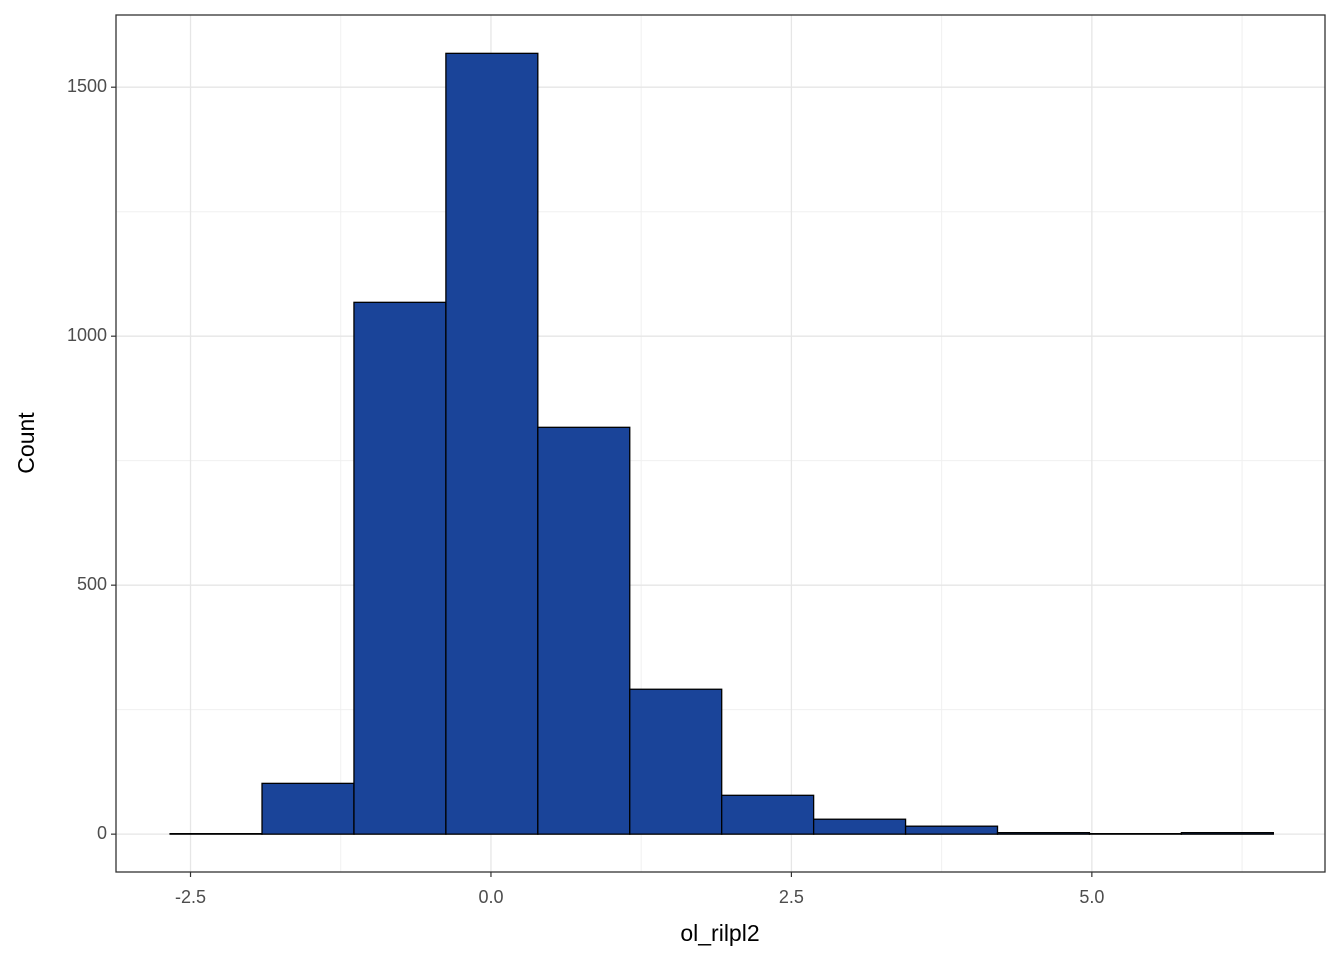 This screenshot has height=960, width=1344. What do you see at coordinates (1091, 897) in the screenshot?
I see `x-tick-label: 5.0` at bounding box center [1091, 897].